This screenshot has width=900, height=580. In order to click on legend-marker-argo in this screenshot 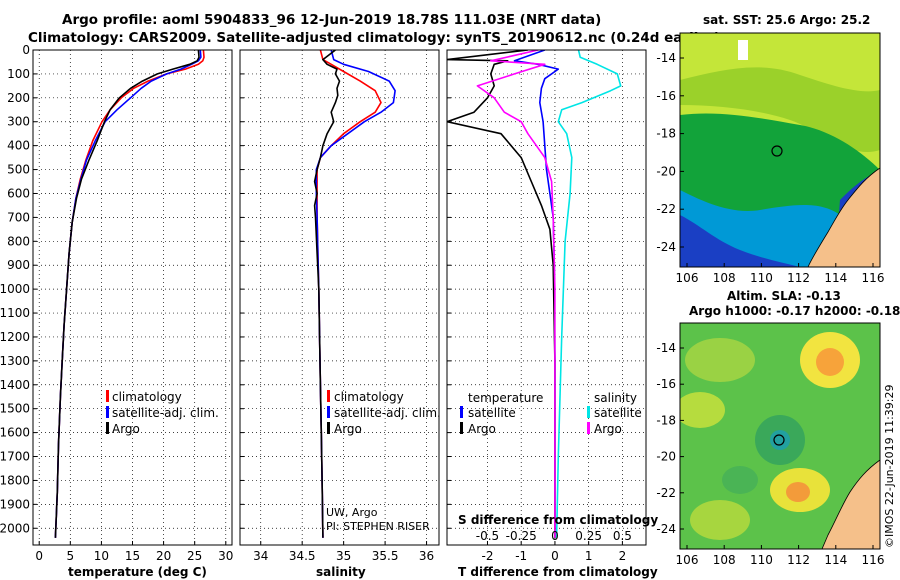, I will do `click(328, 428)`.